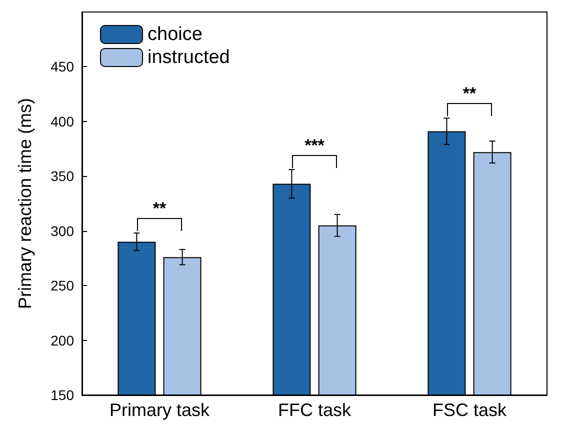 The width and height of the screenshot is (561, 429). I want to click on y-axis-title: Primary reaction time (ms), so click(25, 204).